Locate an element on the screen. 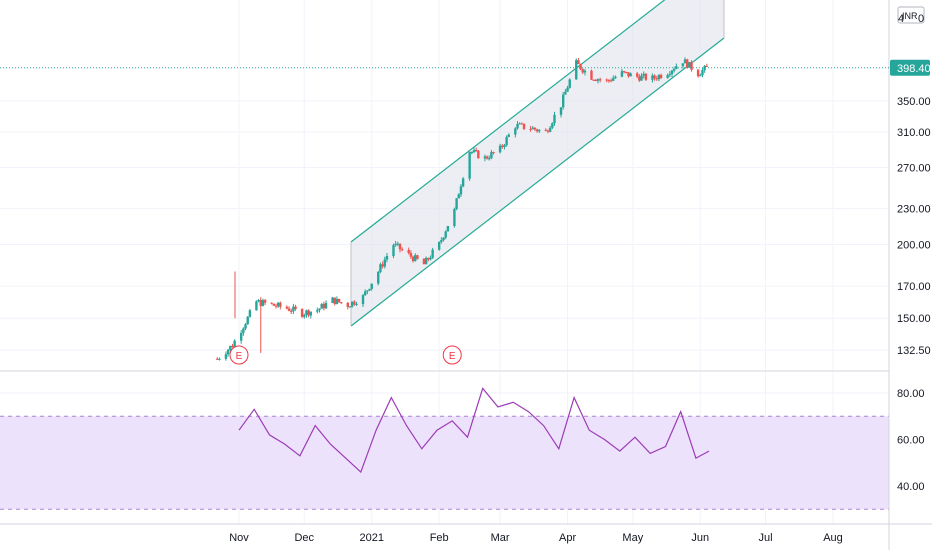 Image resolution: width=932 pixels, height=550 pixels. price-tick-label: 132.50 is located at coordinates (914, 351).